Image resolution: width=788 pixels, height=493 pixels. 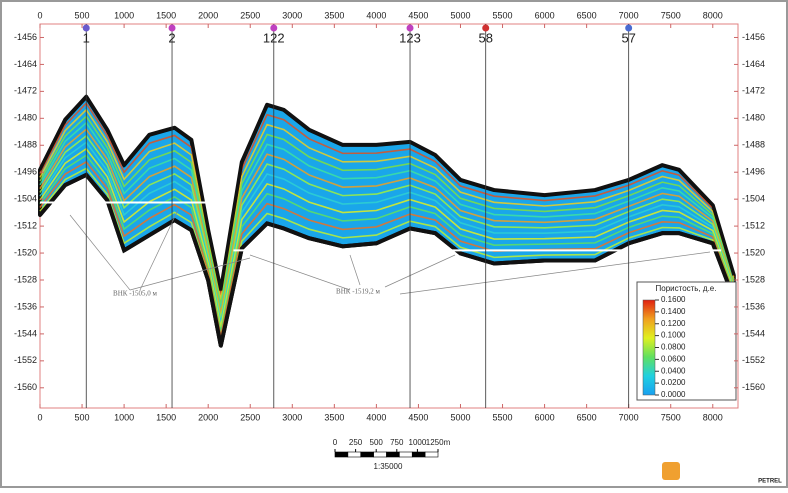 I want to click on y-tick-label-right: -1496, so click(x=753, y=172).